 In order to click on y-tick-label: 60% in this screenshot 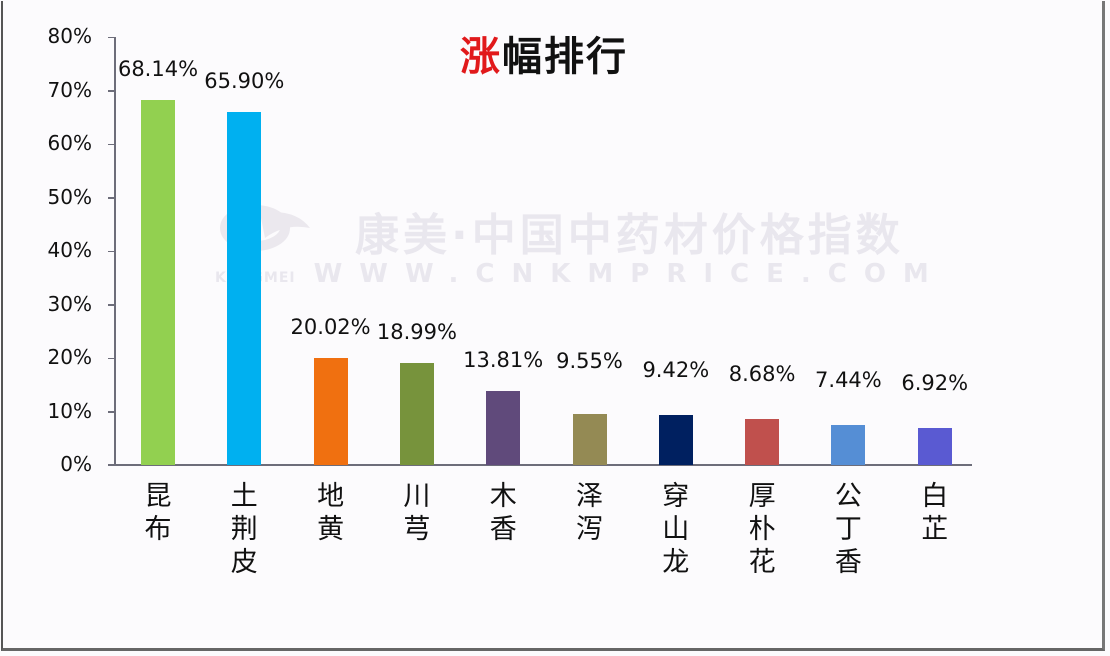, I will do `click(69, 143)`.